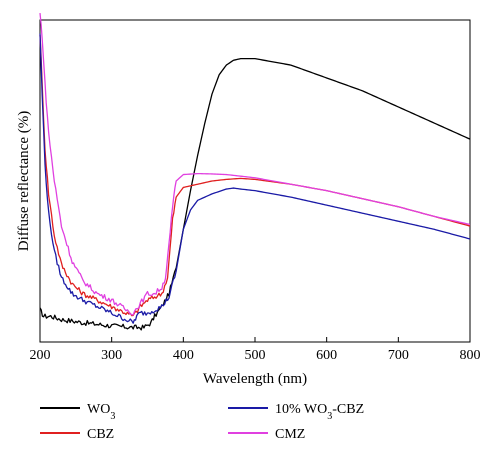 This screenshot has width=500, height=466. I want to click on y-axis-title: Diffuse reflectance (%), so click(24, 181).